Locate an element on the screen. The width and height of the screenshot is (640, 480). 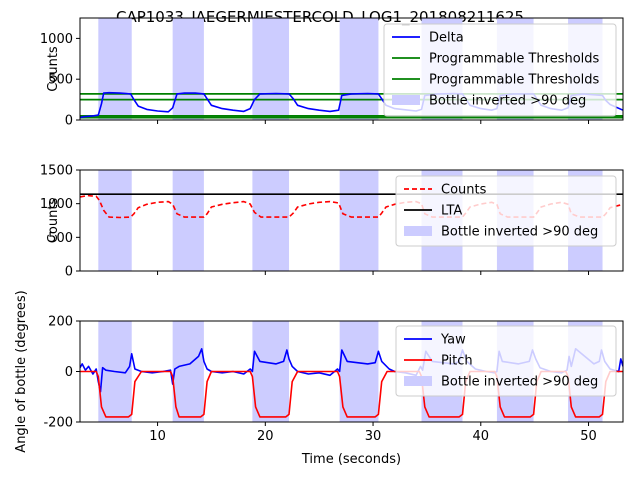
legend-label: Counts is located at coordinates (464, 190).